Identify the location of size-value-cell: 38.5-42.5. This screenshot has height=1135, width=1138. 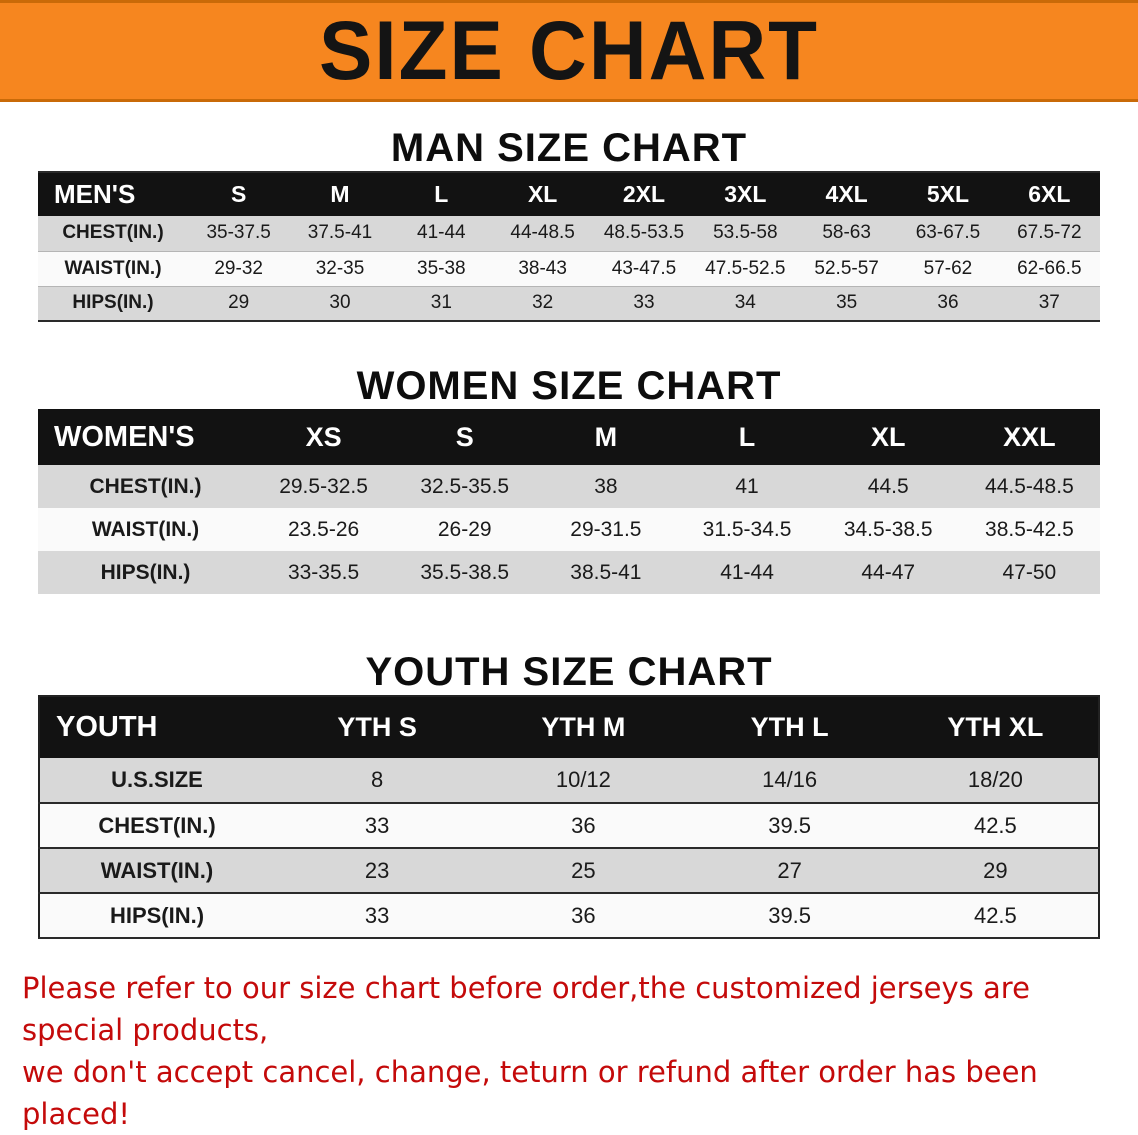
(1029, 529).